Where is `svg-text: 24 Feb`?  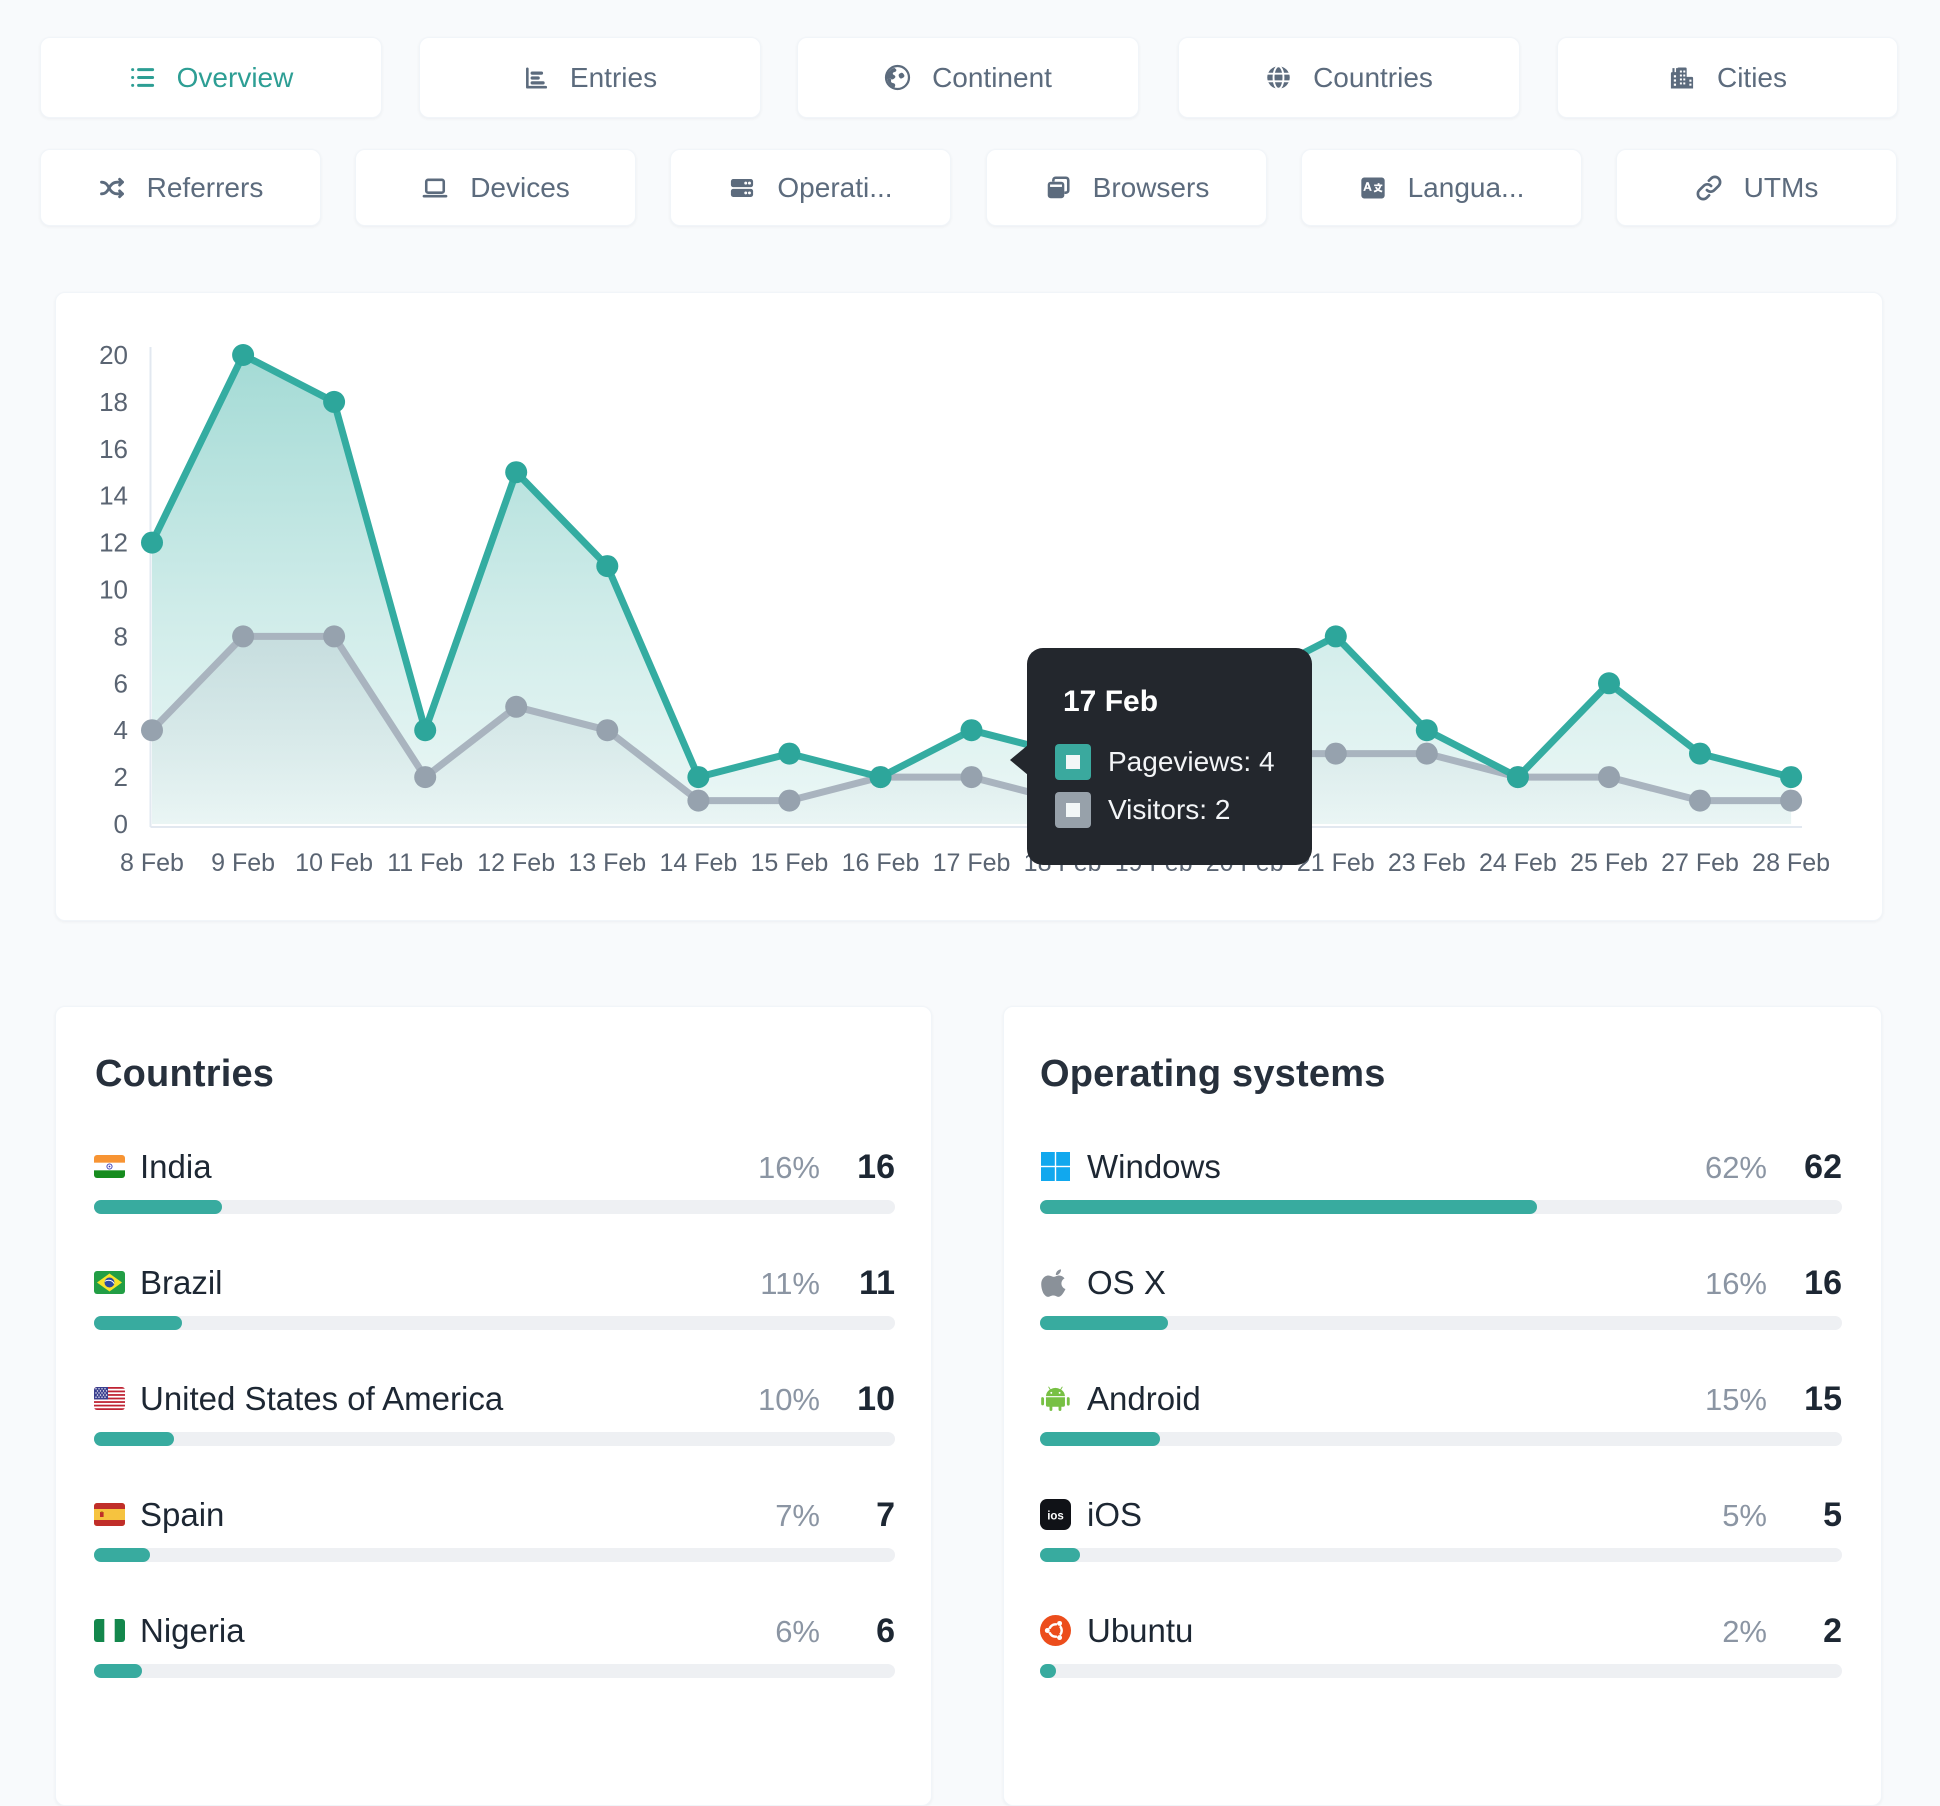
svg-text: 24 Feb is located at coordinates (1518, 863).